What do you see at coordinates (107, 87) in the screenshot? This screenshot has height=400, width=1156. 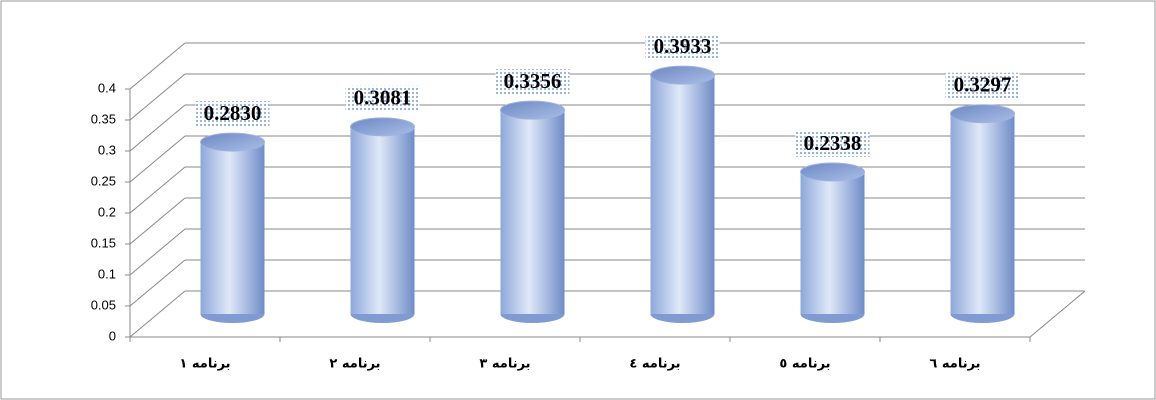 I see `y-tick-label: 0.4` at bounding box center [107, 87].